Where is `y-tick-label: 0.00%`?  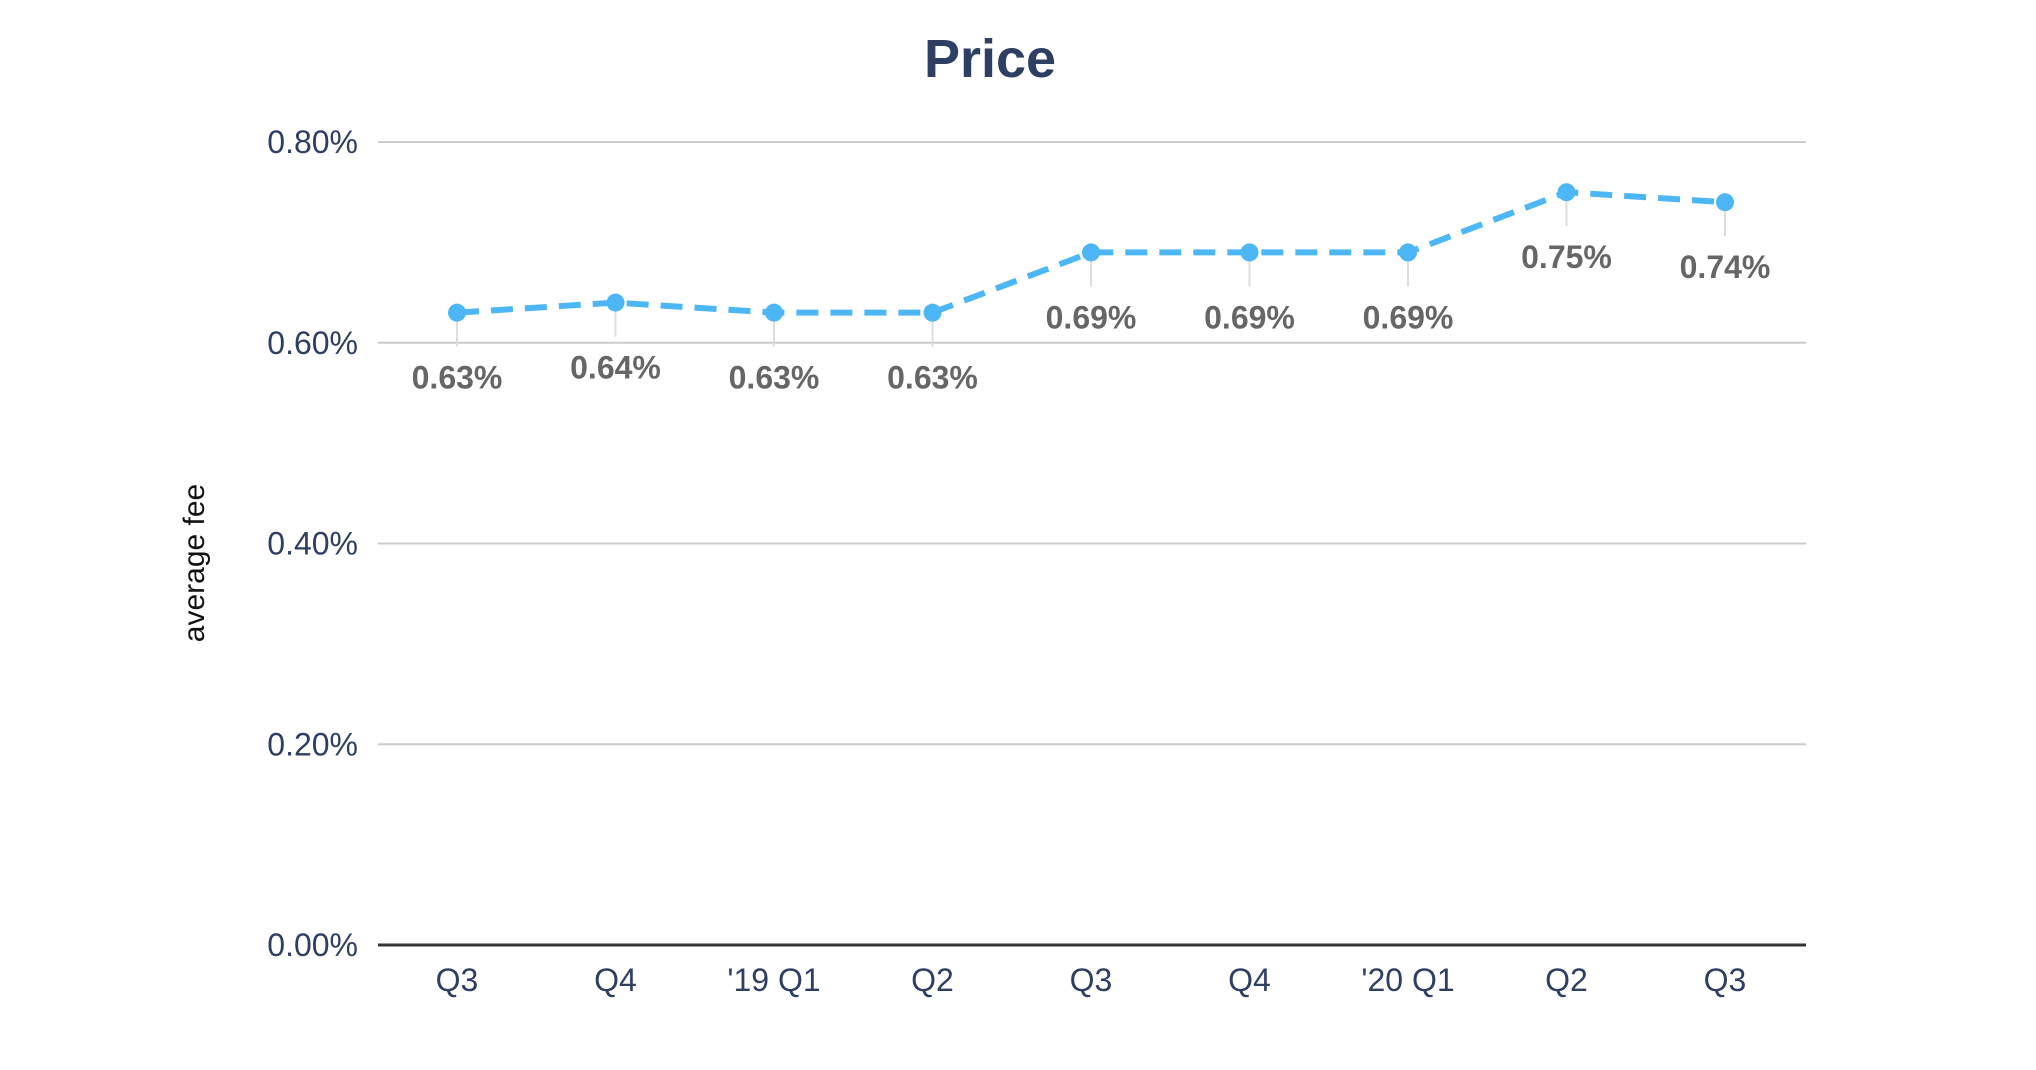
y-tick-label: 0.00% is located at coordinates (312, 945).